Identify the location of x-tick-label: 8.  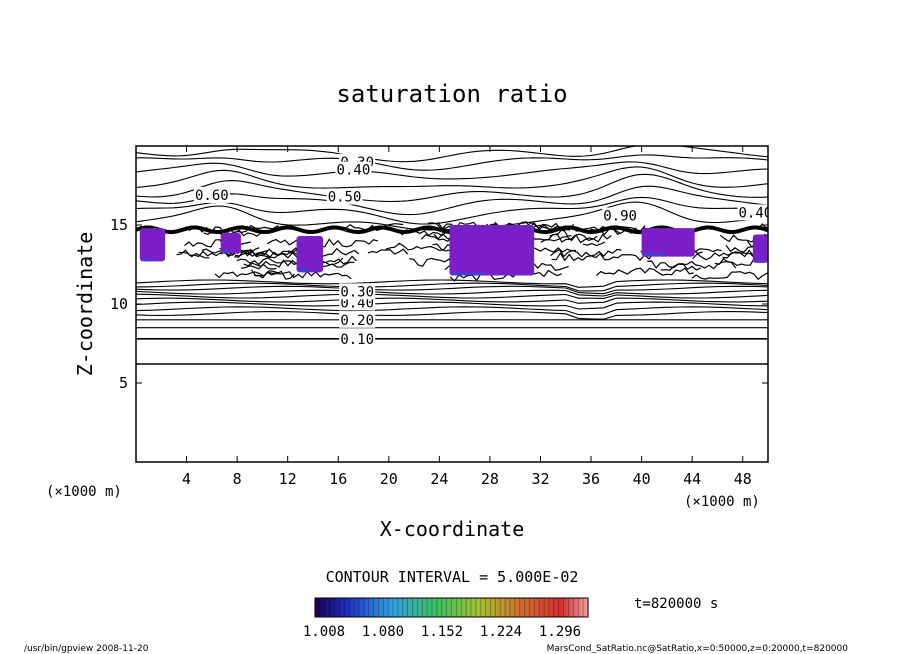
(237, 479).